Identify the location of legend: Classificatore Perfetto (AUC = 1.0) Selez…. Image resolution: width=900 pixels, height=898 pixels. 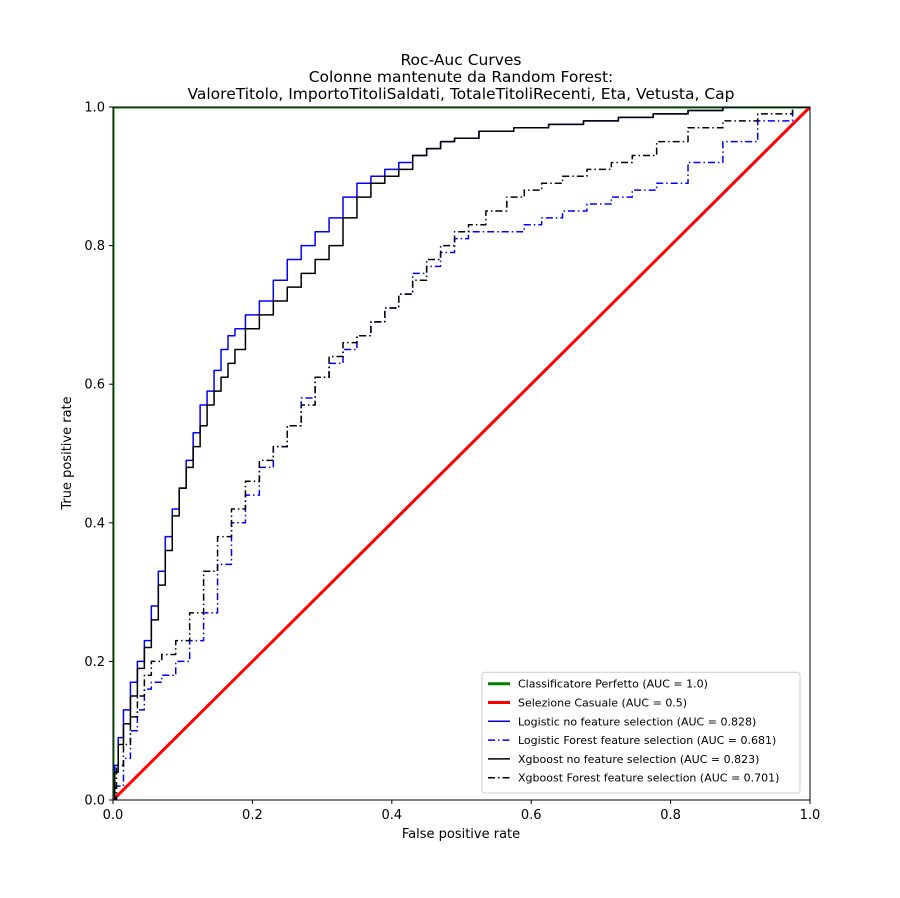
(641, 732).